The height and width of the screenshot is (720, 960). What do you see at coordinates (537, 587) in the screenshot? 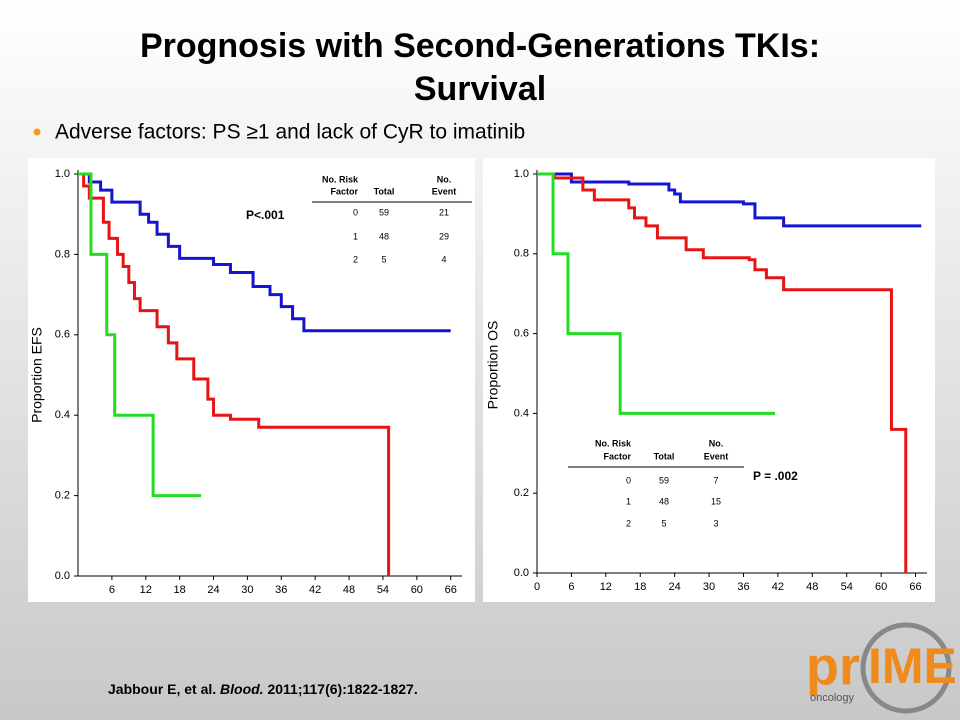
I see `x-tick-label: 0` at bounding box center [537, 587].